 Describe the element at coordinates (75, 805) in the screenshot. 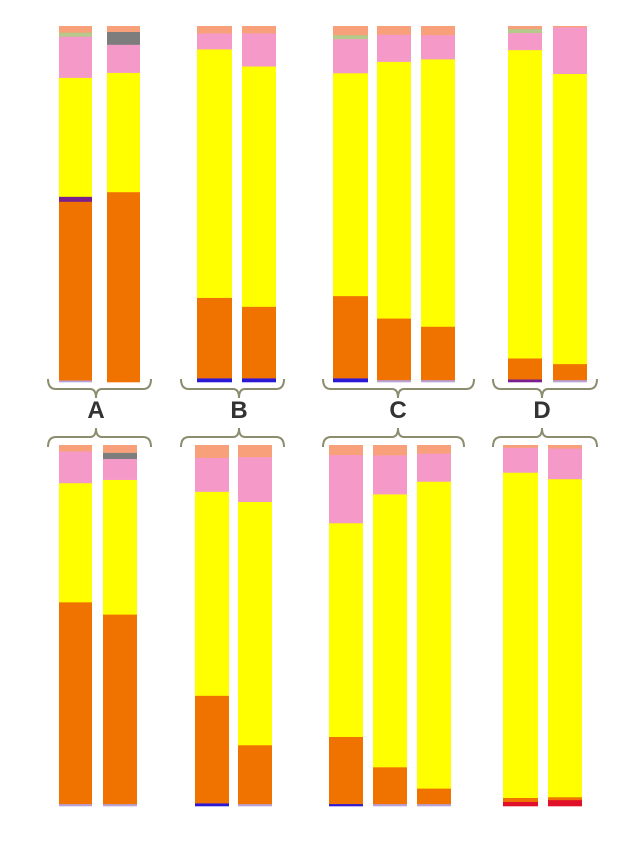

I see `bottom-group-a-bar-1-segment-lavender` at that location.